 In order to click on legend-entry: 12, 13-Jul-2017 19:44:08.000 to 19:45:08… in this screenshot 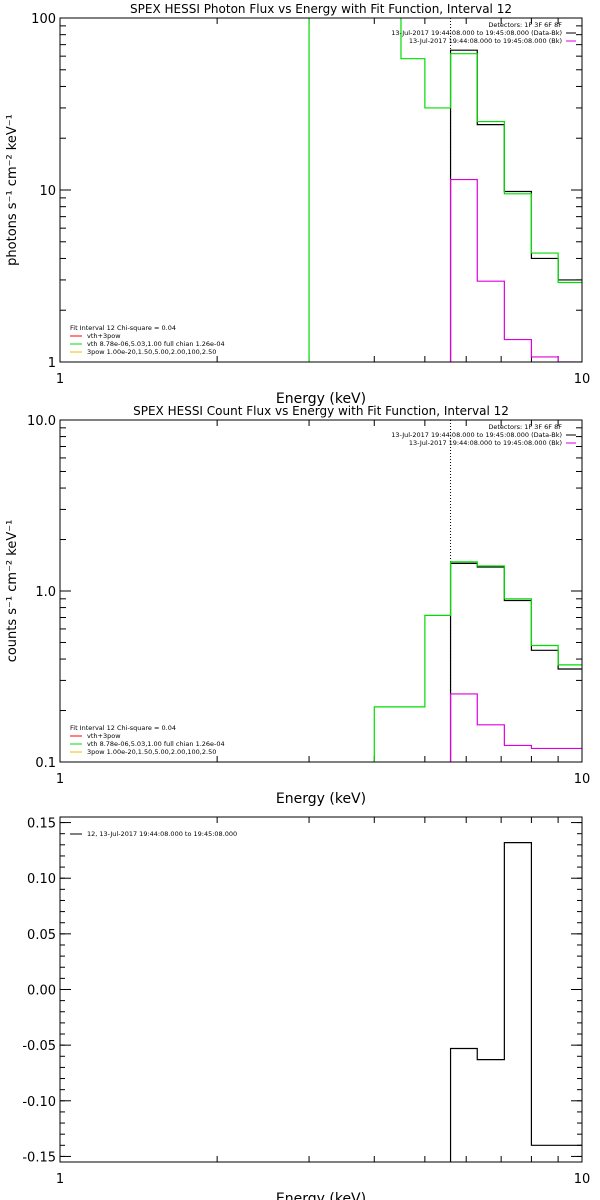, I will do `click(162, 834)`.